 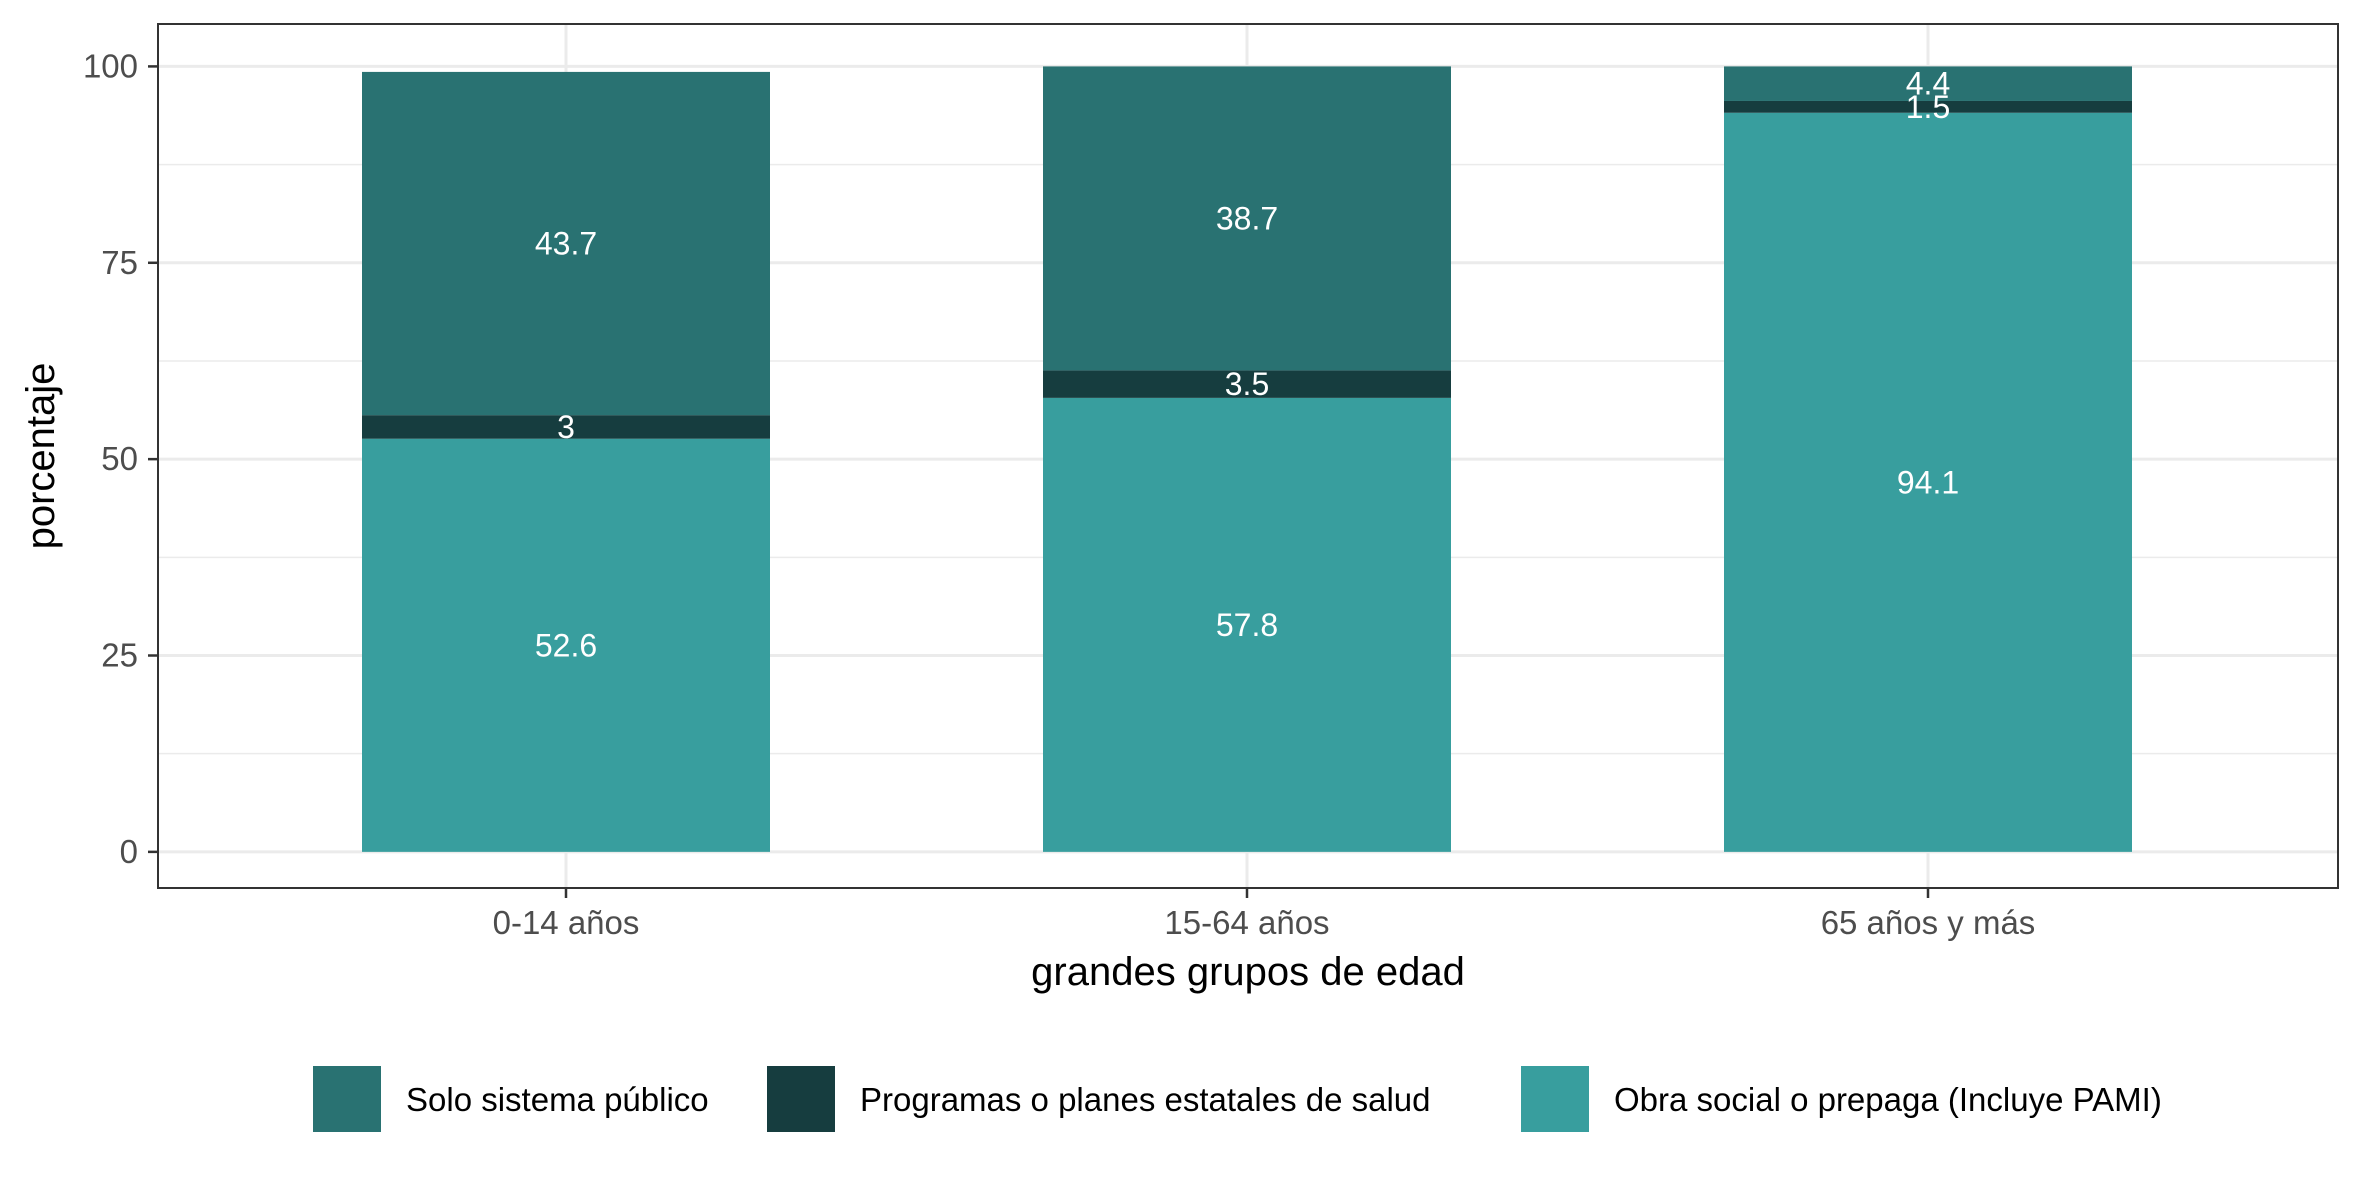 I want to click on data-label: 3.5, so click(x=1247, y=384).